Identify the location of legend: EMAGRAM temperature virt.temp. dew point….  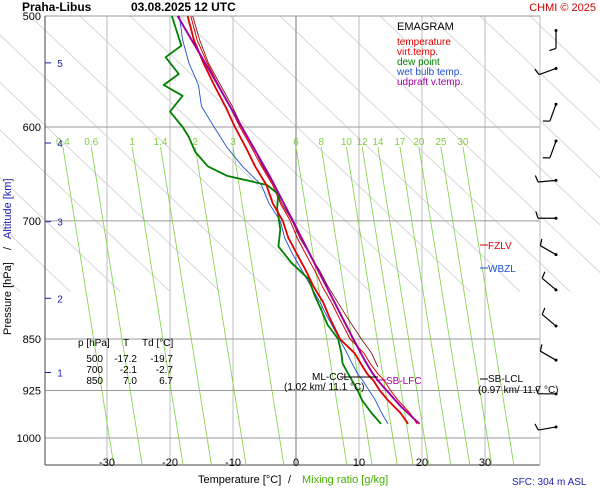
(429, 54).